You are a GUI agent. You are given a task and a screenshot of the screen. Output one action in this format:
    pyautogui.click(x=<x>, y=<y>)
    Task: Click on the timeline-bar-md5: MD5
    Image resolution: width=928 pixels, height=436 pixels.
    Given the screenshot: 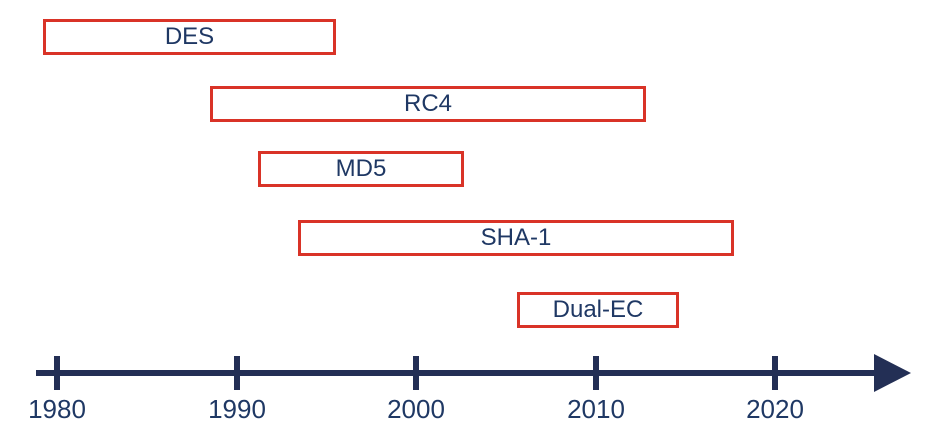 What is the action you would take?
    pyautogui.click(x=361, y=169)
    